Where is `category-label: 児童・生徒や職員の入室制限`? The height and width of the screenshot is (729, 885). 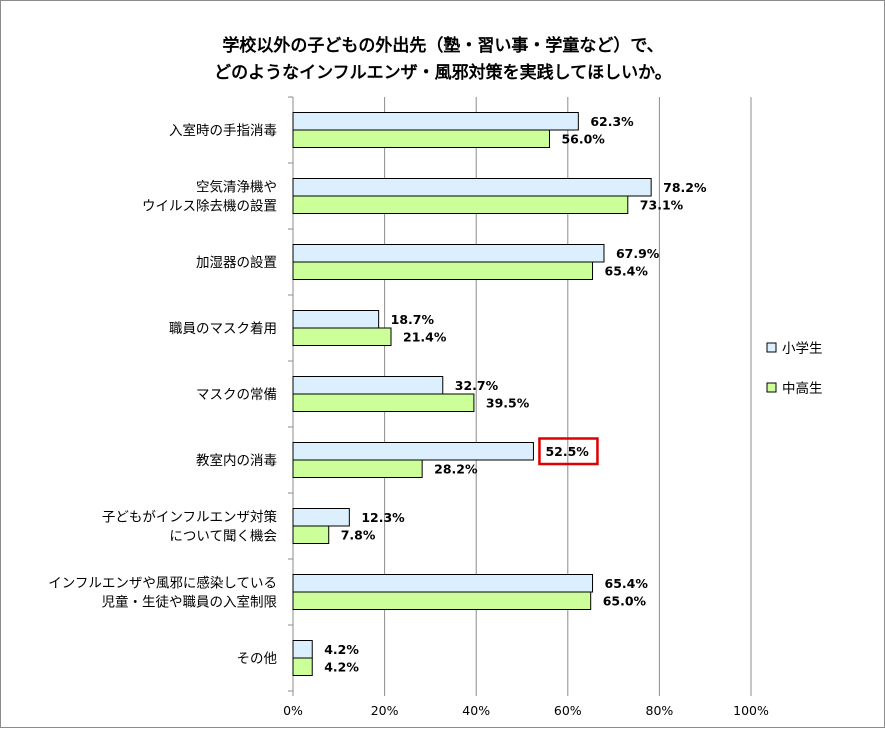 category-label: 児童・生徒や職員の入室制限 is located at coordinates (190, 602).